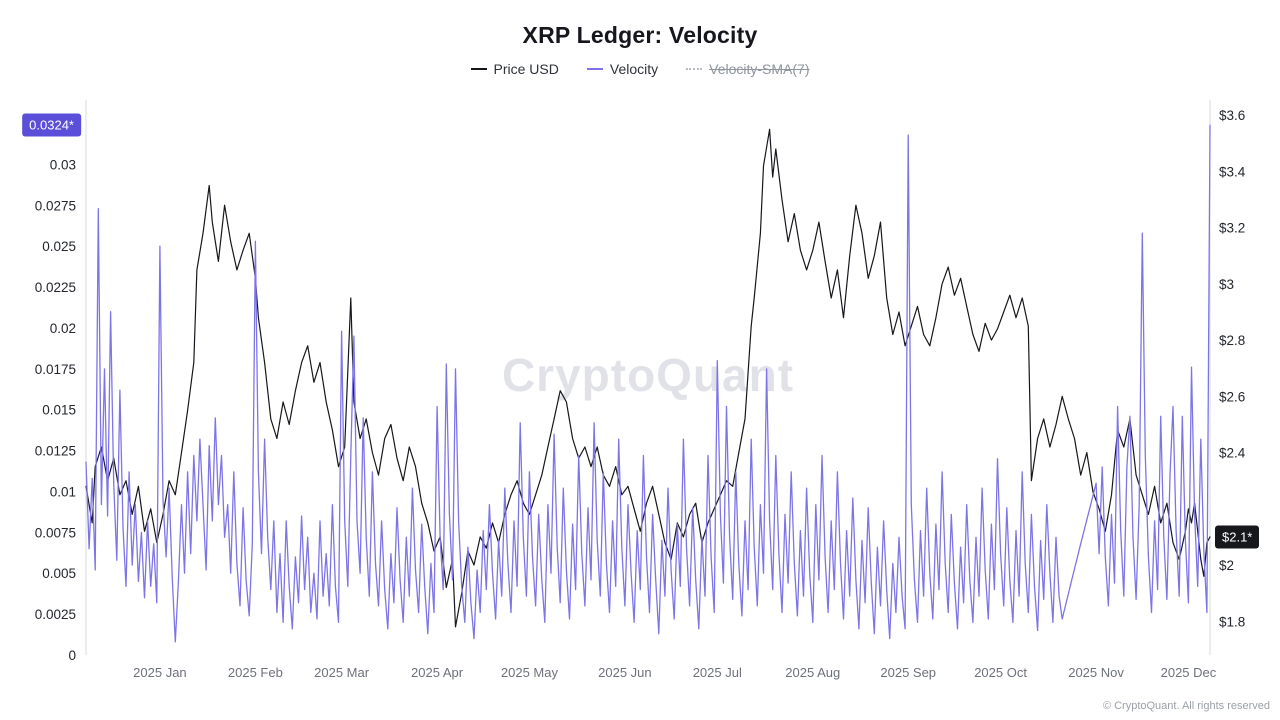  What do you see at coordinates (51, 125) in the screenshot?
I see `velocity-value-badge: 0.0324*` at bounding box center [51, 125].